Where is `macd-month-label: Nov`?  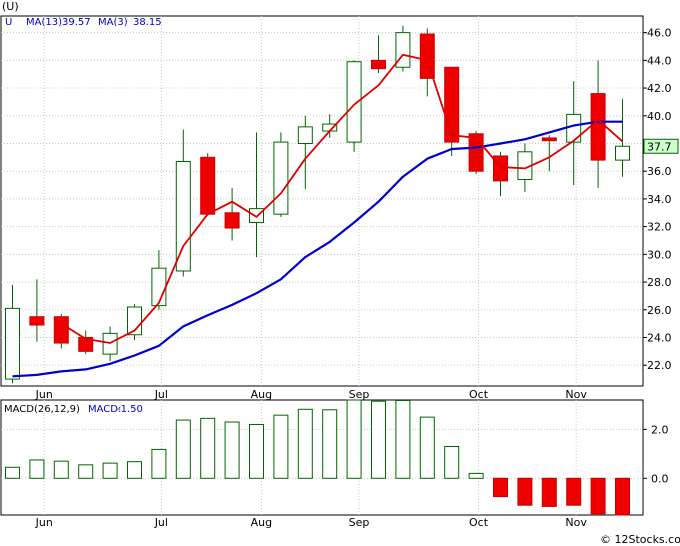 macd-month-label: Nov is located at coordinates (576, 522).